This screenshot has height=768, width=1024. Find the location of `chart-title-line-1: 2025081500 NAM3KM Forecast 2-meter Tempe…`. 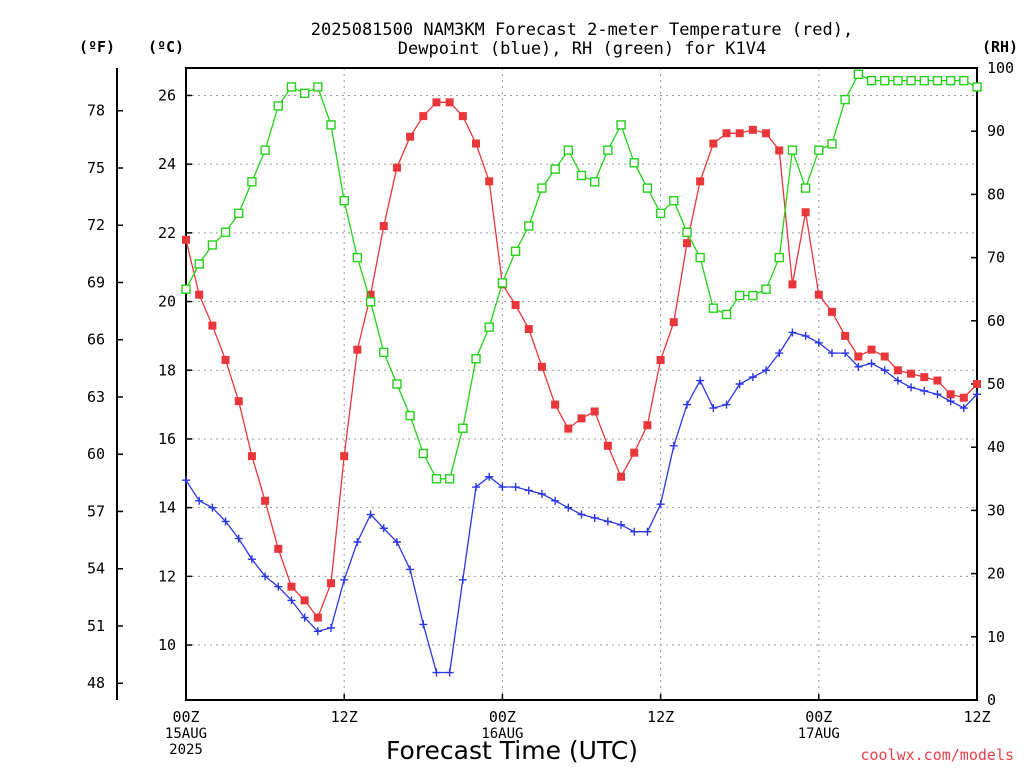

chart-title-line-1: 2025081500 NAM3KM Forecast 2-meter Tempe… is located at coordinates (582, 30).